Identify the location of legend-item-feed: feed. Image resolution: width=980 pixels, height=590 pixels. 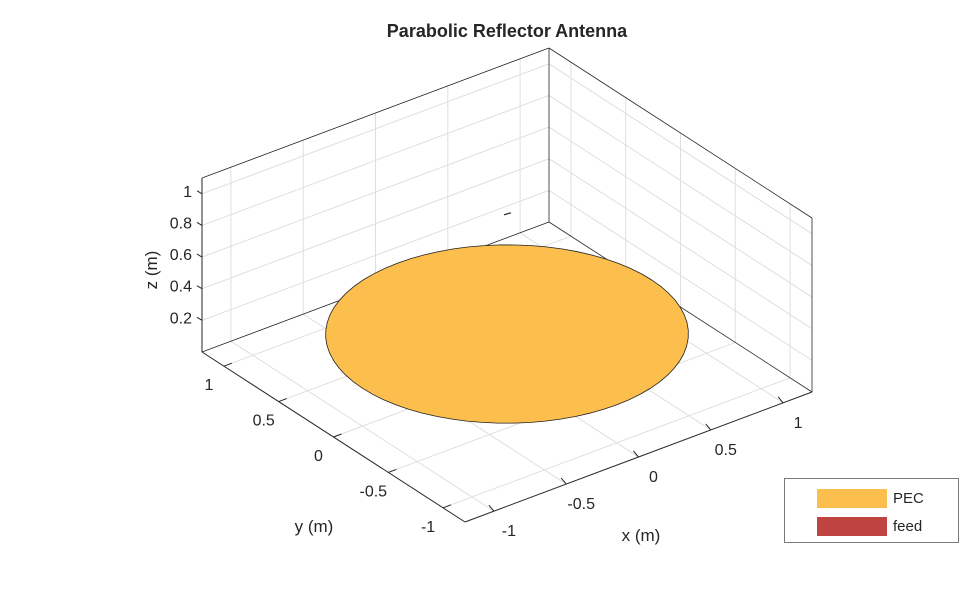
(869, 526).